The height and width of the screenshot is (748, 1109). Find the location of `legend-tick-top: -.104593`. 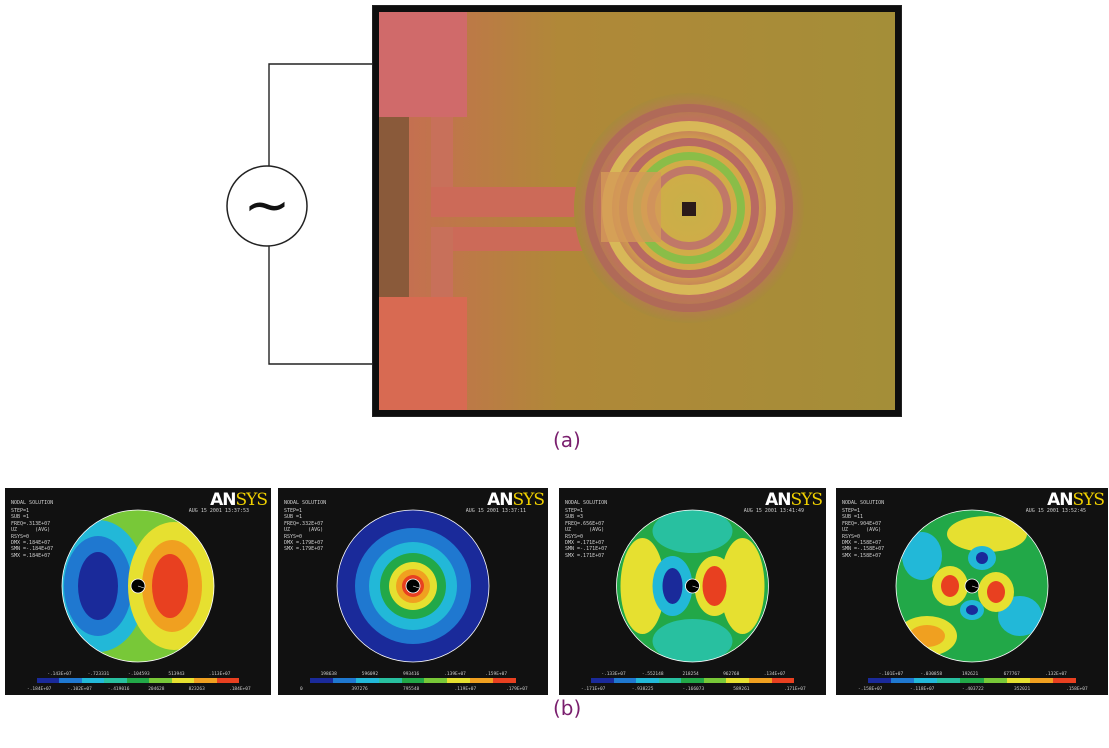

legend-tick-top: -.104593 is located at coordinates (139, 674).